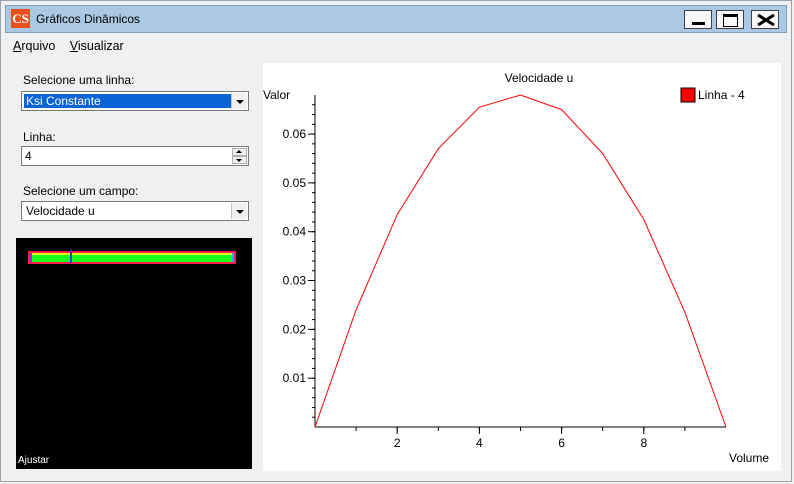  I want to click on menu-arquivo: Arquivo, so click(34, 46).